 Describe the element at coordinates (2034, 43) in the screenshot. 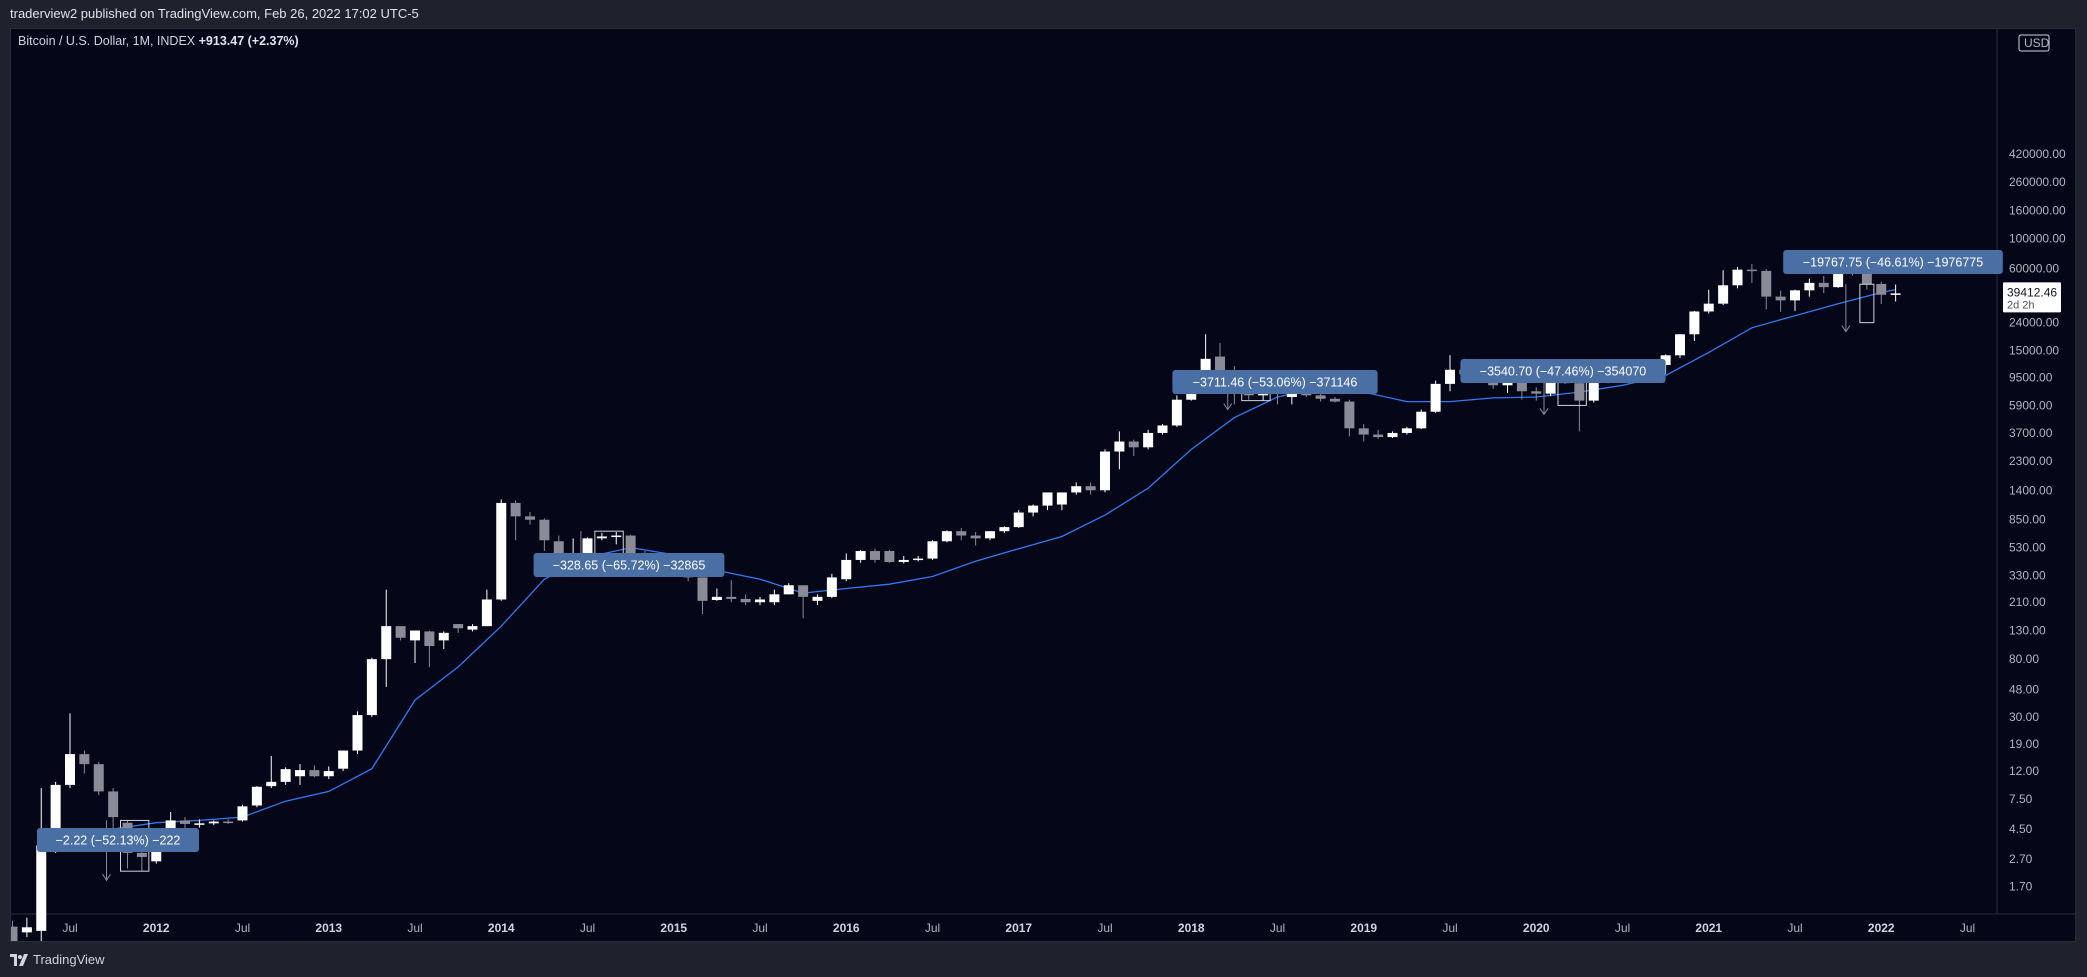

I see `currency-badge` at that location.